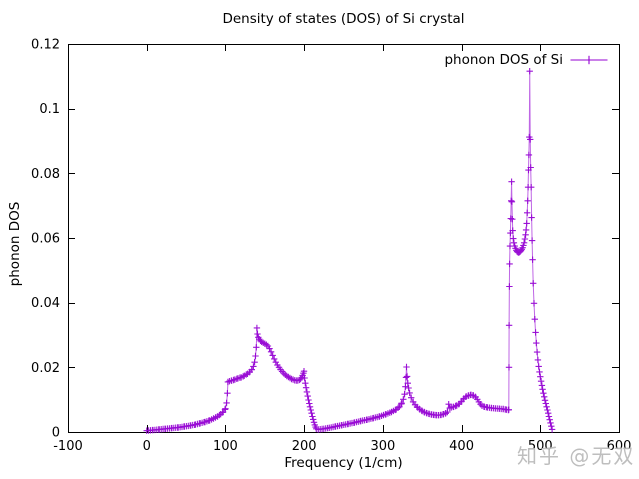 The image size is (639, 479). I want to click on x-tick-label: 400, so click(461, 446).